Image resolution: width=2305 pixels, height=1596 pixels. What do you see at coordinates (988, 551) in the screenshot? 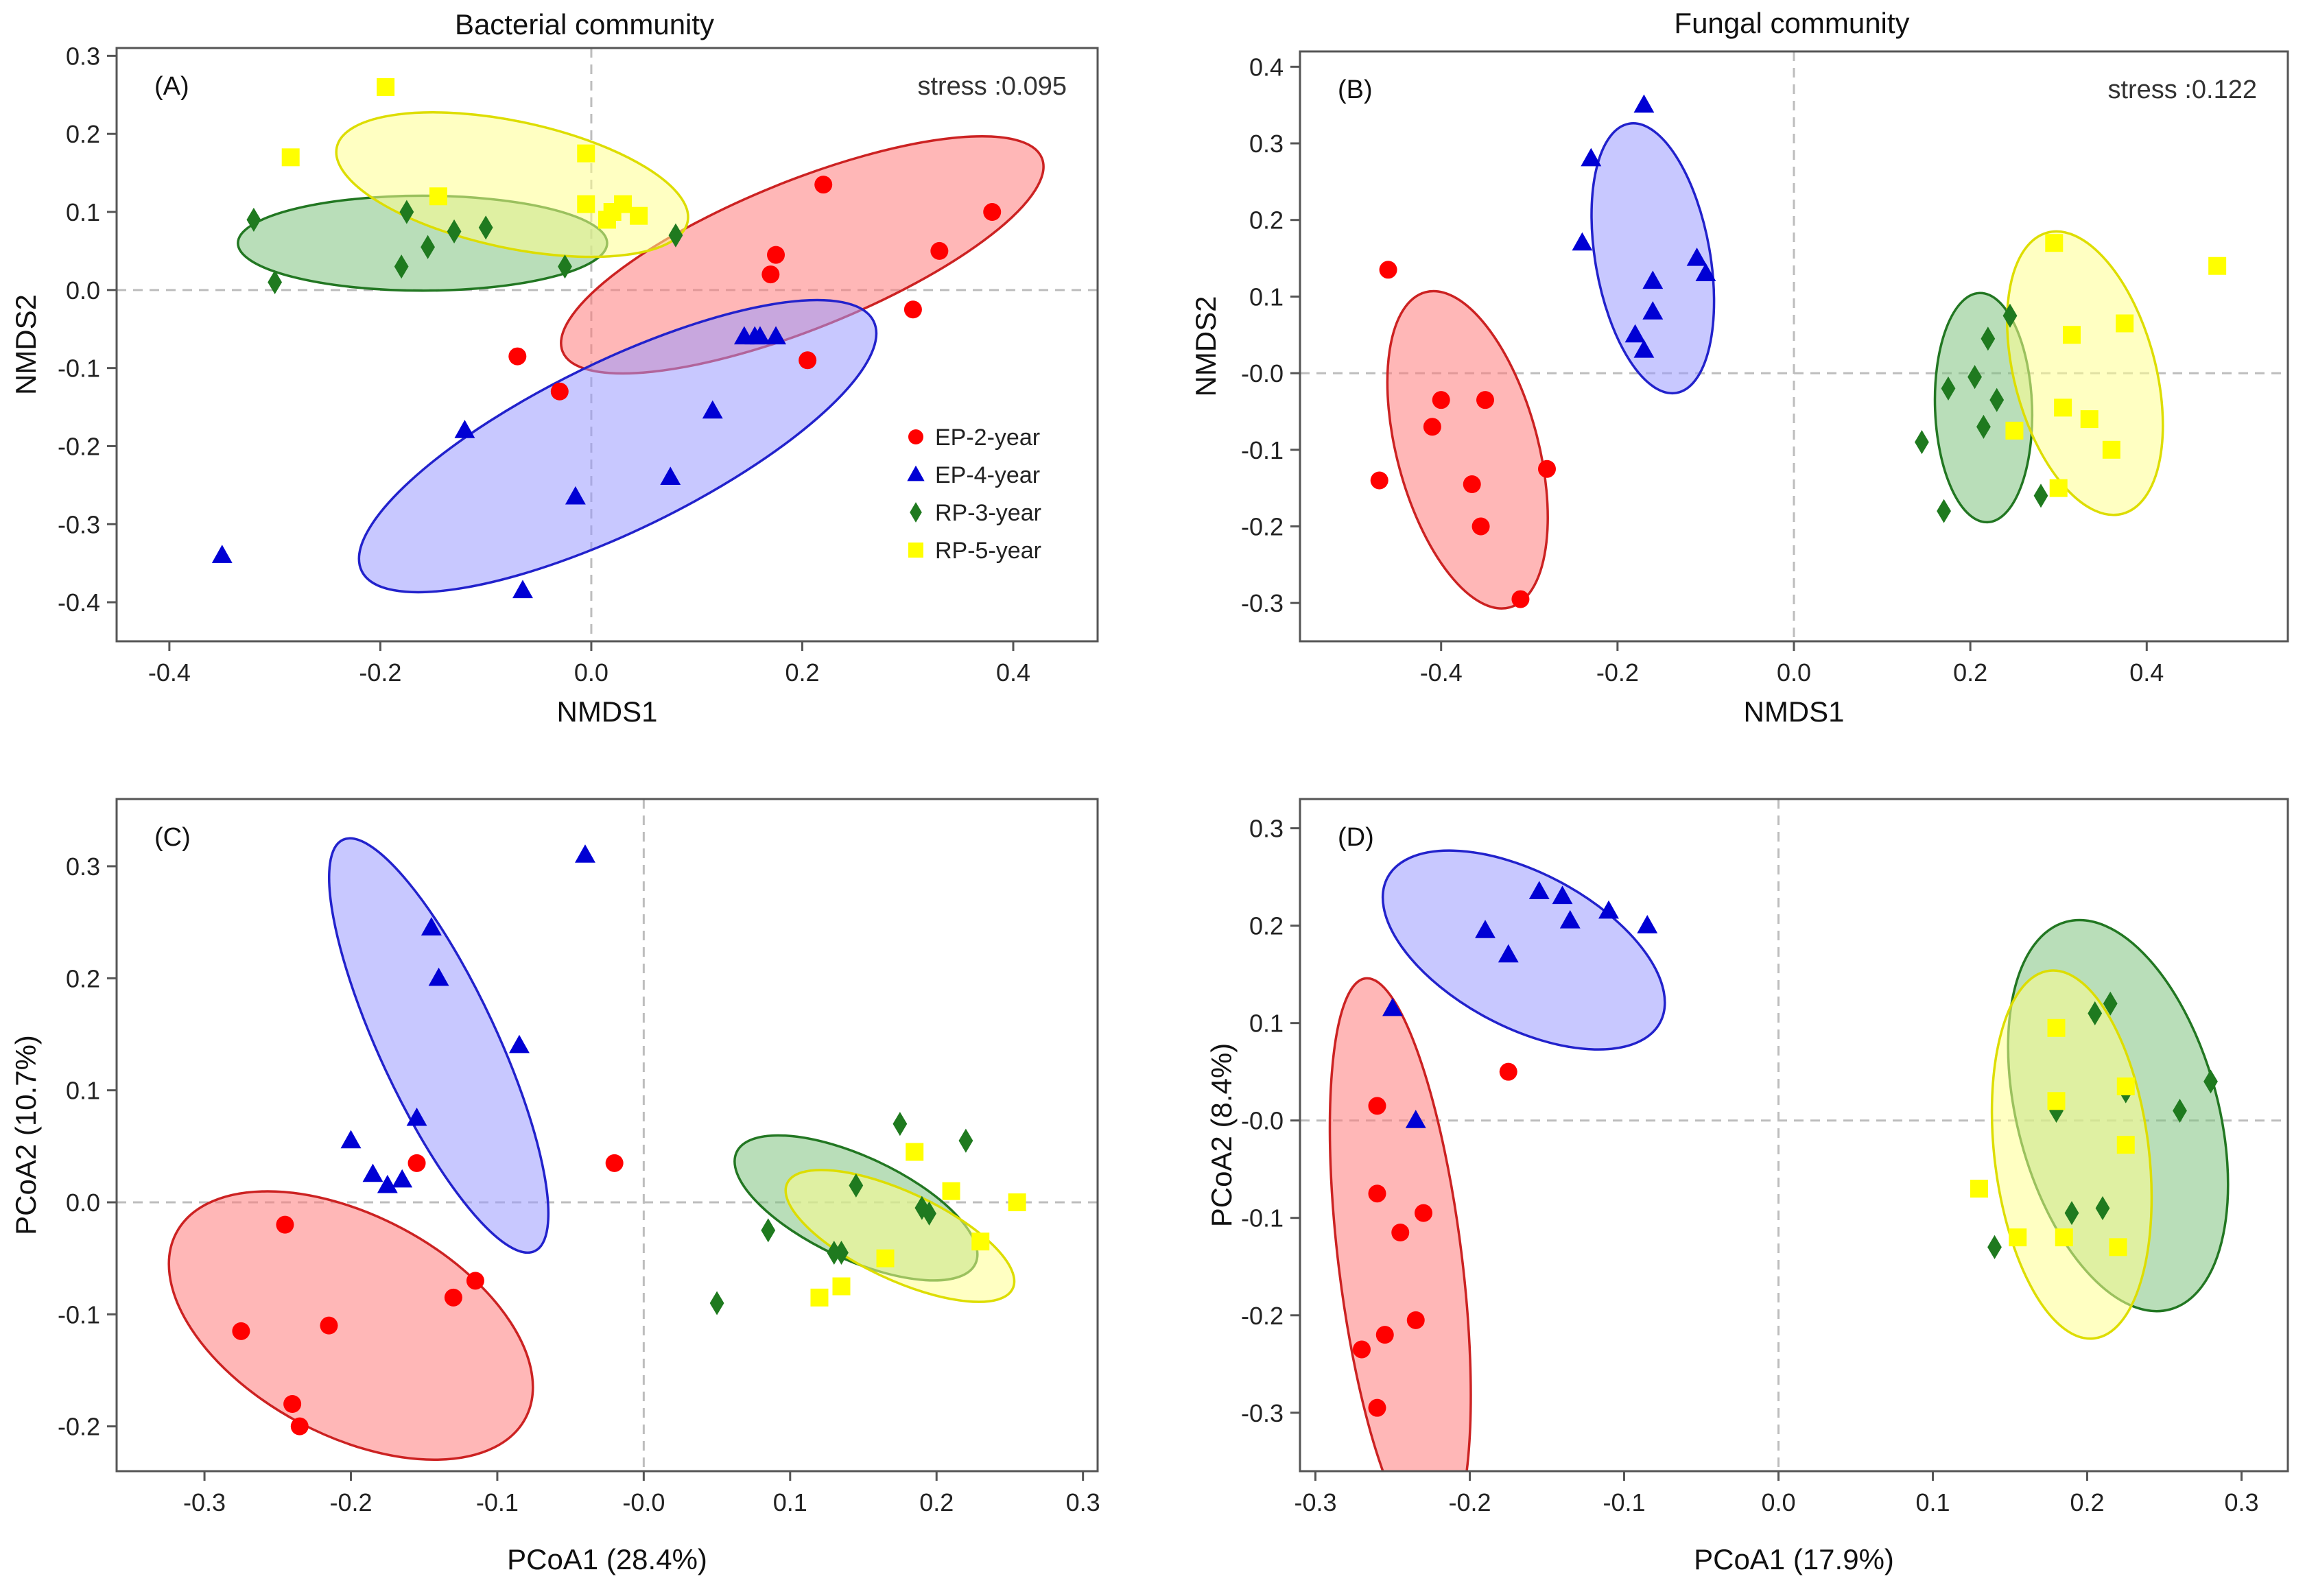
I see `legend-label: RP-5-year` at bounding box center [988, 551].